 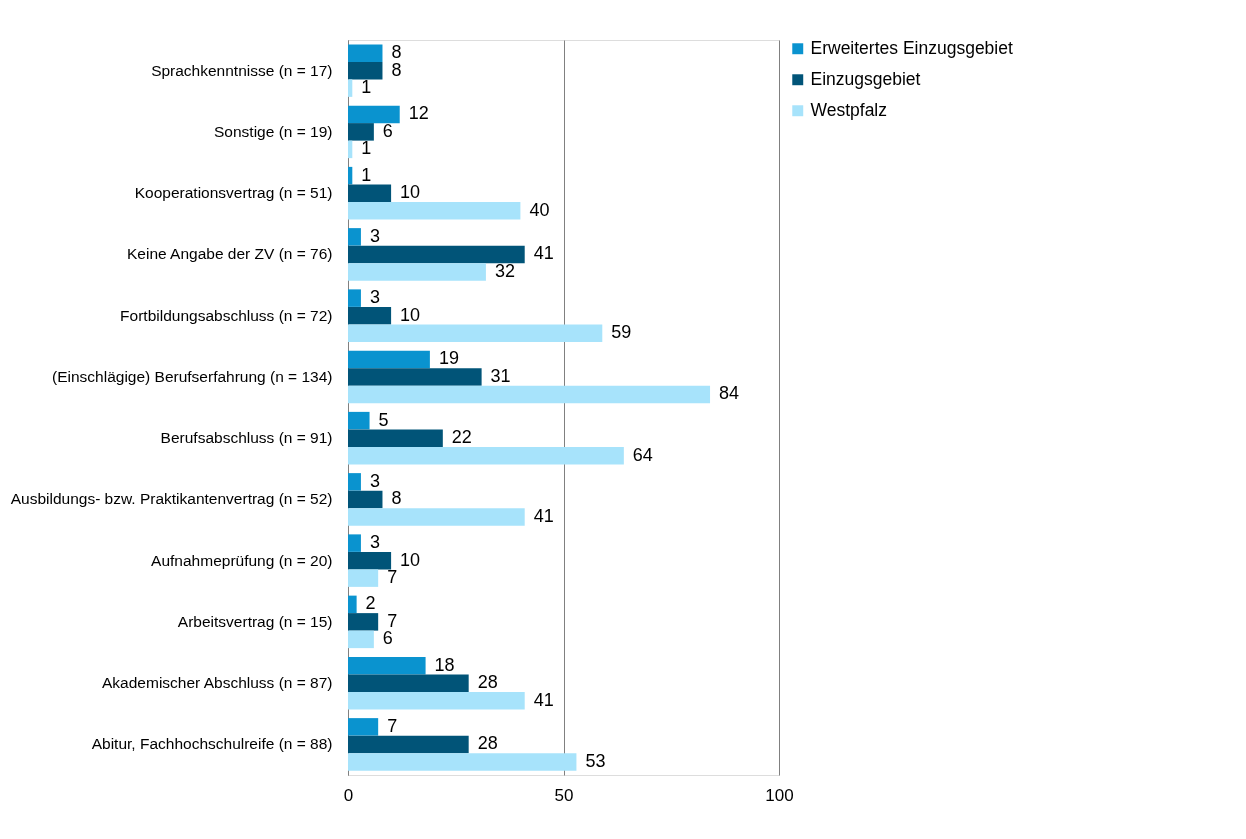 What do you see at coordinates (448, 358) in the screenshot?
I see `data-label: 19` at bounding box center [448, 358].